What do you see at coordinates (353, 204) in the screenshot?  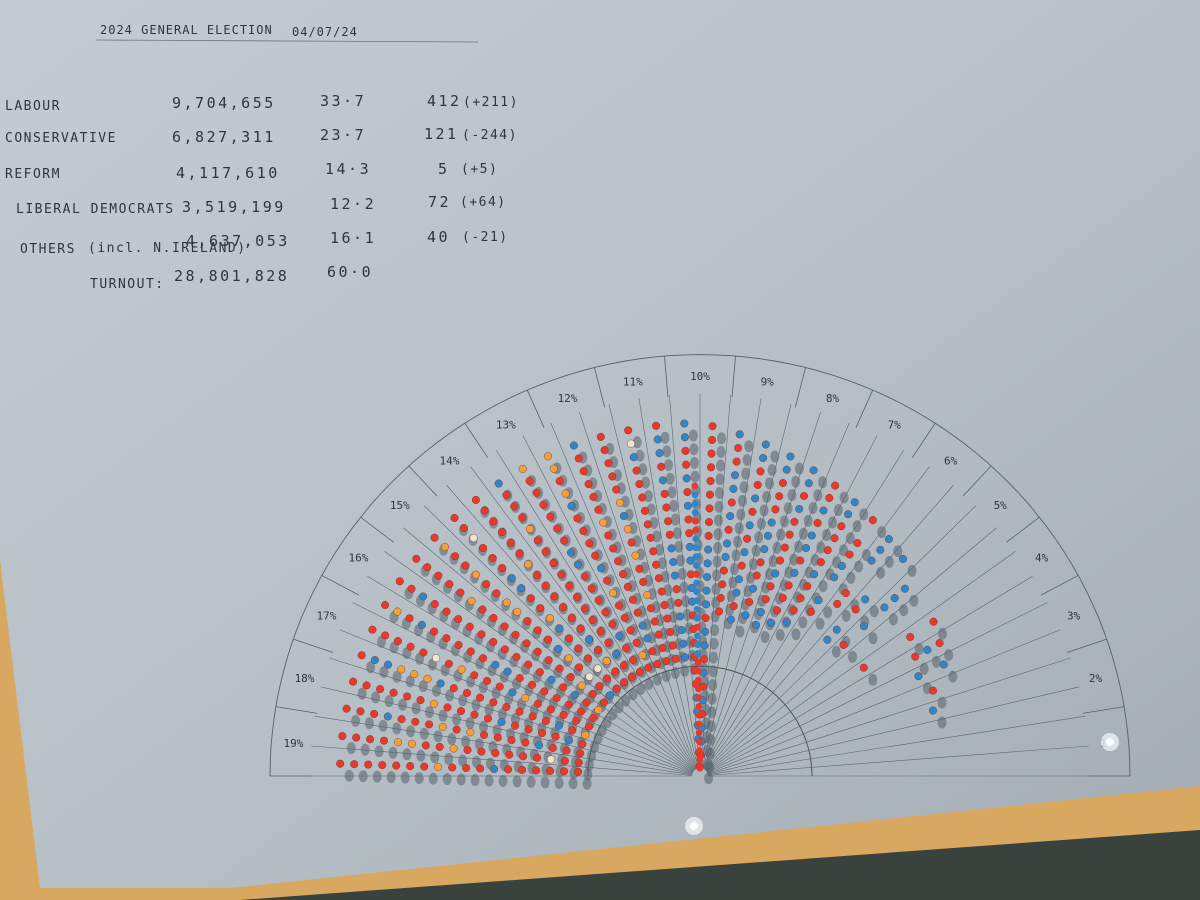 I see `vote-share: 12·2` at bounding box center [353, 204].